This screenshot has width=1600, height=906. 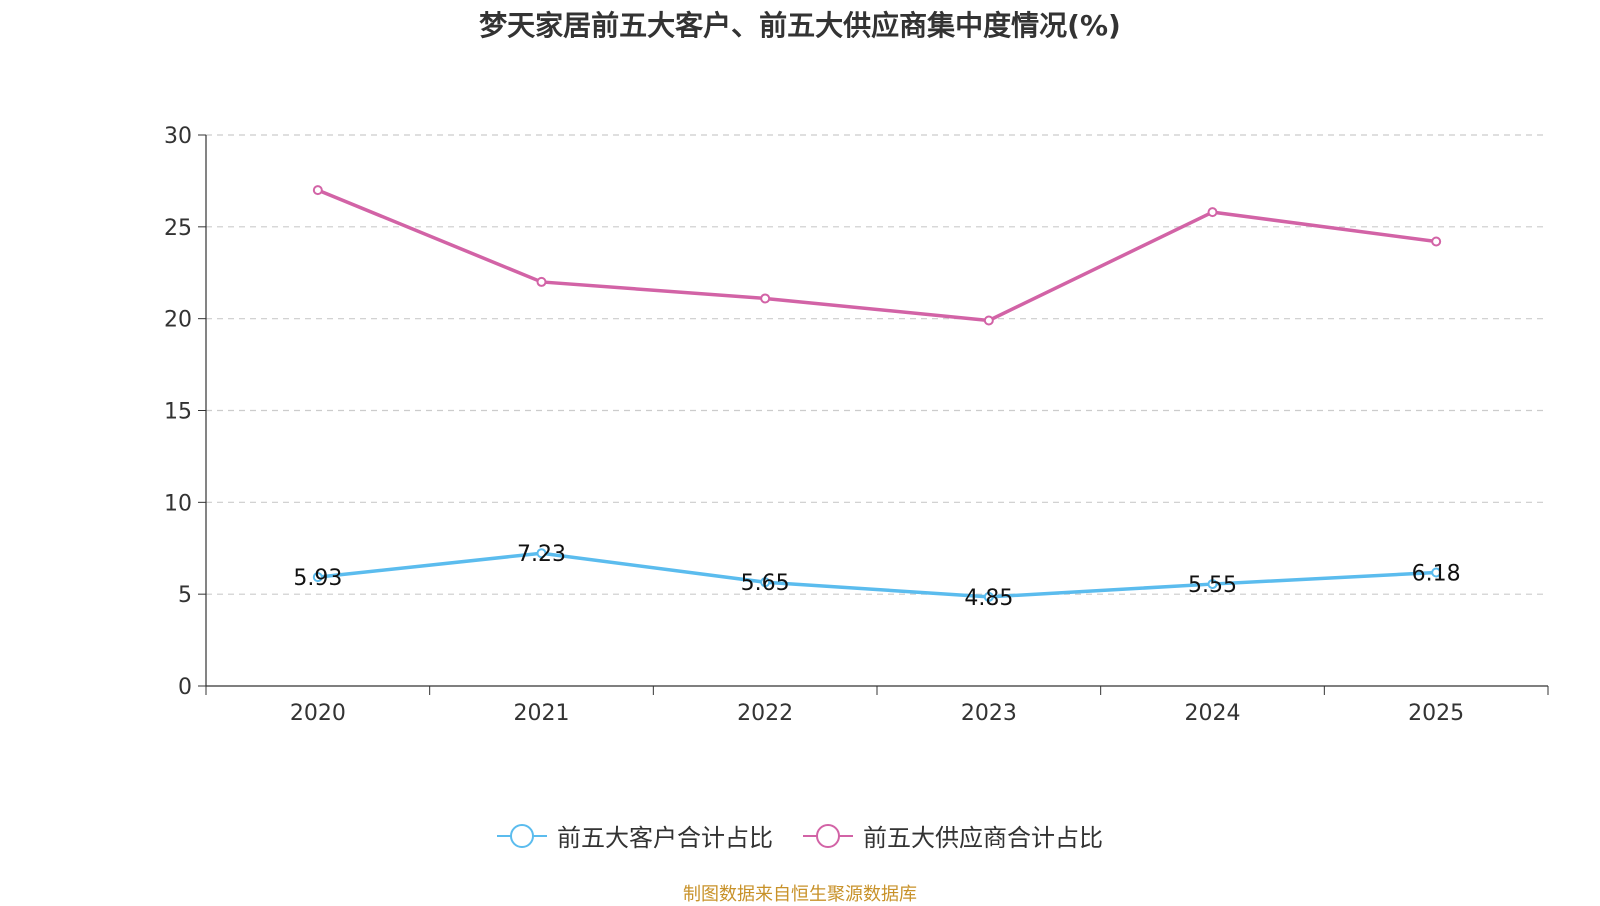 What do you see at coordinates (1213, 713) in the screenshot?
I see `x-tick-label: 2024` at bounding box center [1213, 713].